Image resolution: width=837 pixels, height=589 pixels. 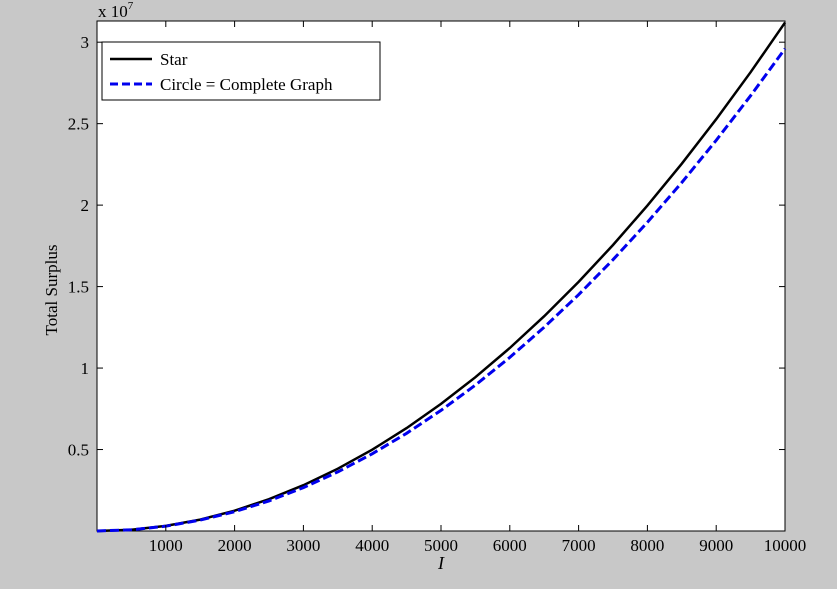 What do you see at coordinates (510, 545) in the screenshot?
I see `x-tick-label: 6000` at bounding box center [510, 545].